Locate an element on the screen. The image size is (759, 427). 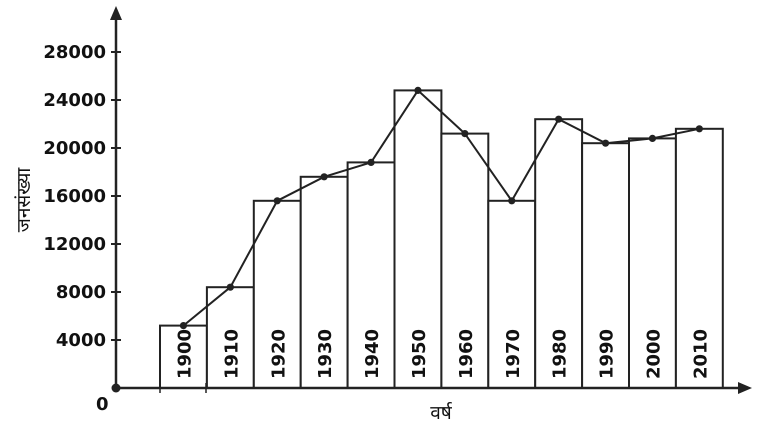
y-axis-arrow-icon is located at coordinates (116, 13).